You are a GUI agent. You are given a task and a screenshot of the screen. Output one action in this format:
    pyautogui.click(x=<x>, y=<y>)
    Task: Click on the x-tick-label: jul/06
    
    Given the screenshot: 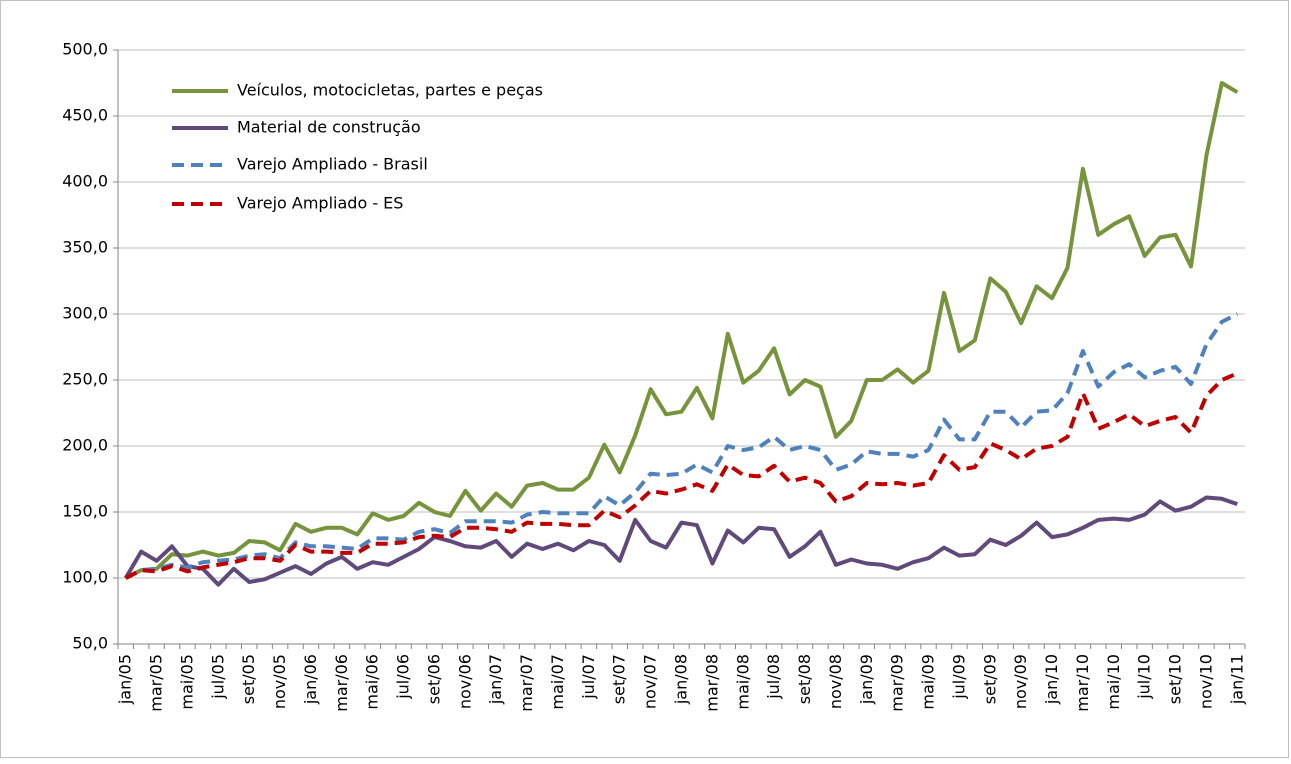 What is the action you would take?
    pyautogui.click(x=403, y=677)
    